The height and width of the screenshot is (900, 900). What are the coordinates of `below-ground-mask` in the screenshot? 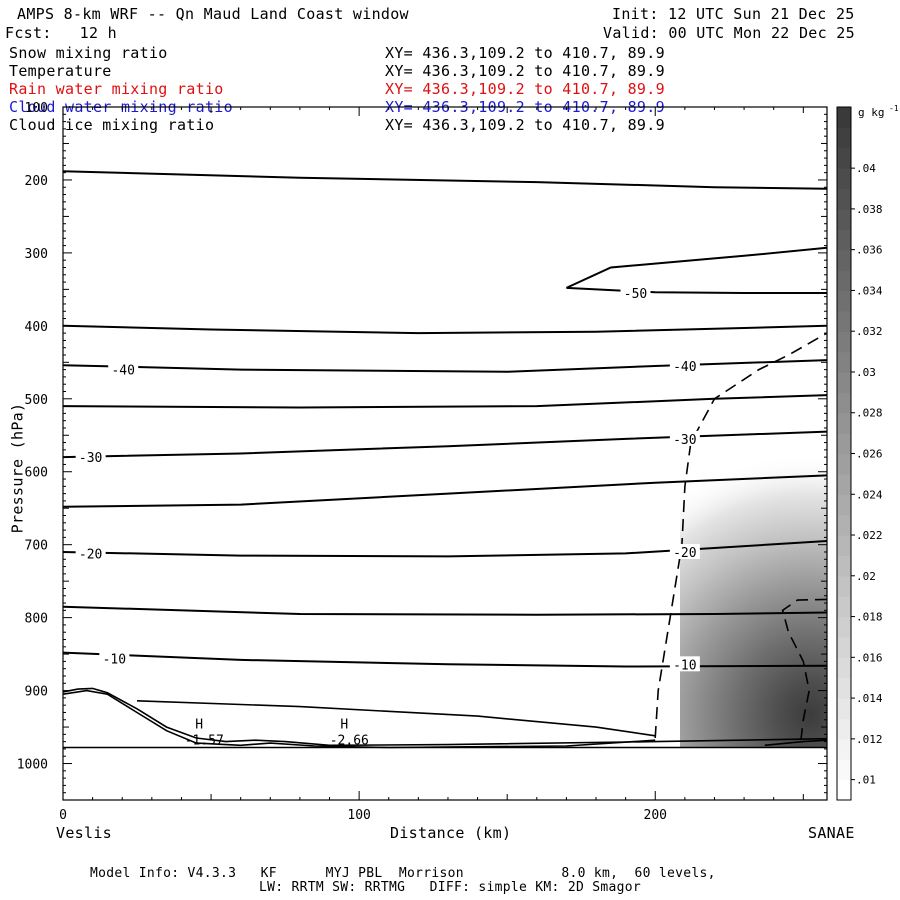 It's located at (445, 774).